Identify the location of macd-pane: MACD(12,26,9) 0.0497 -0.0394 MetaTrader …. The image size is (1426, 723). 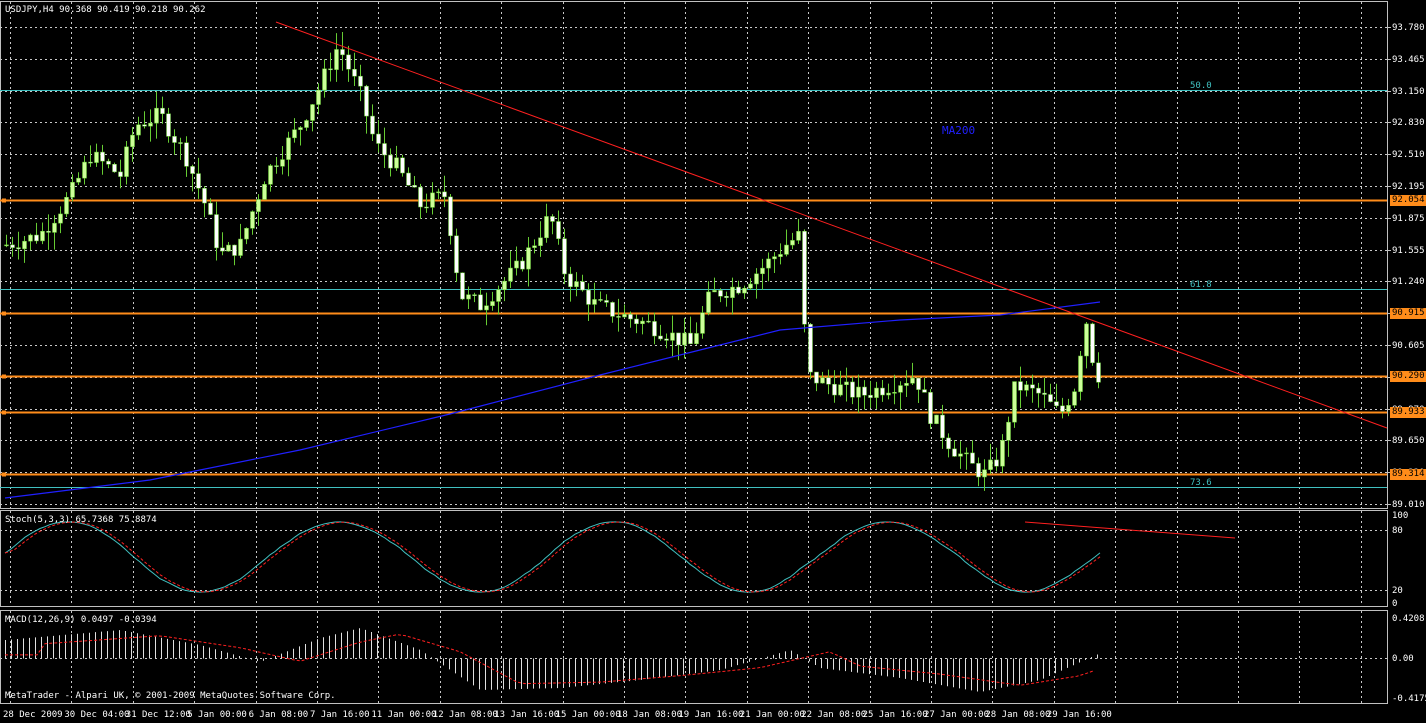
(713, 657).